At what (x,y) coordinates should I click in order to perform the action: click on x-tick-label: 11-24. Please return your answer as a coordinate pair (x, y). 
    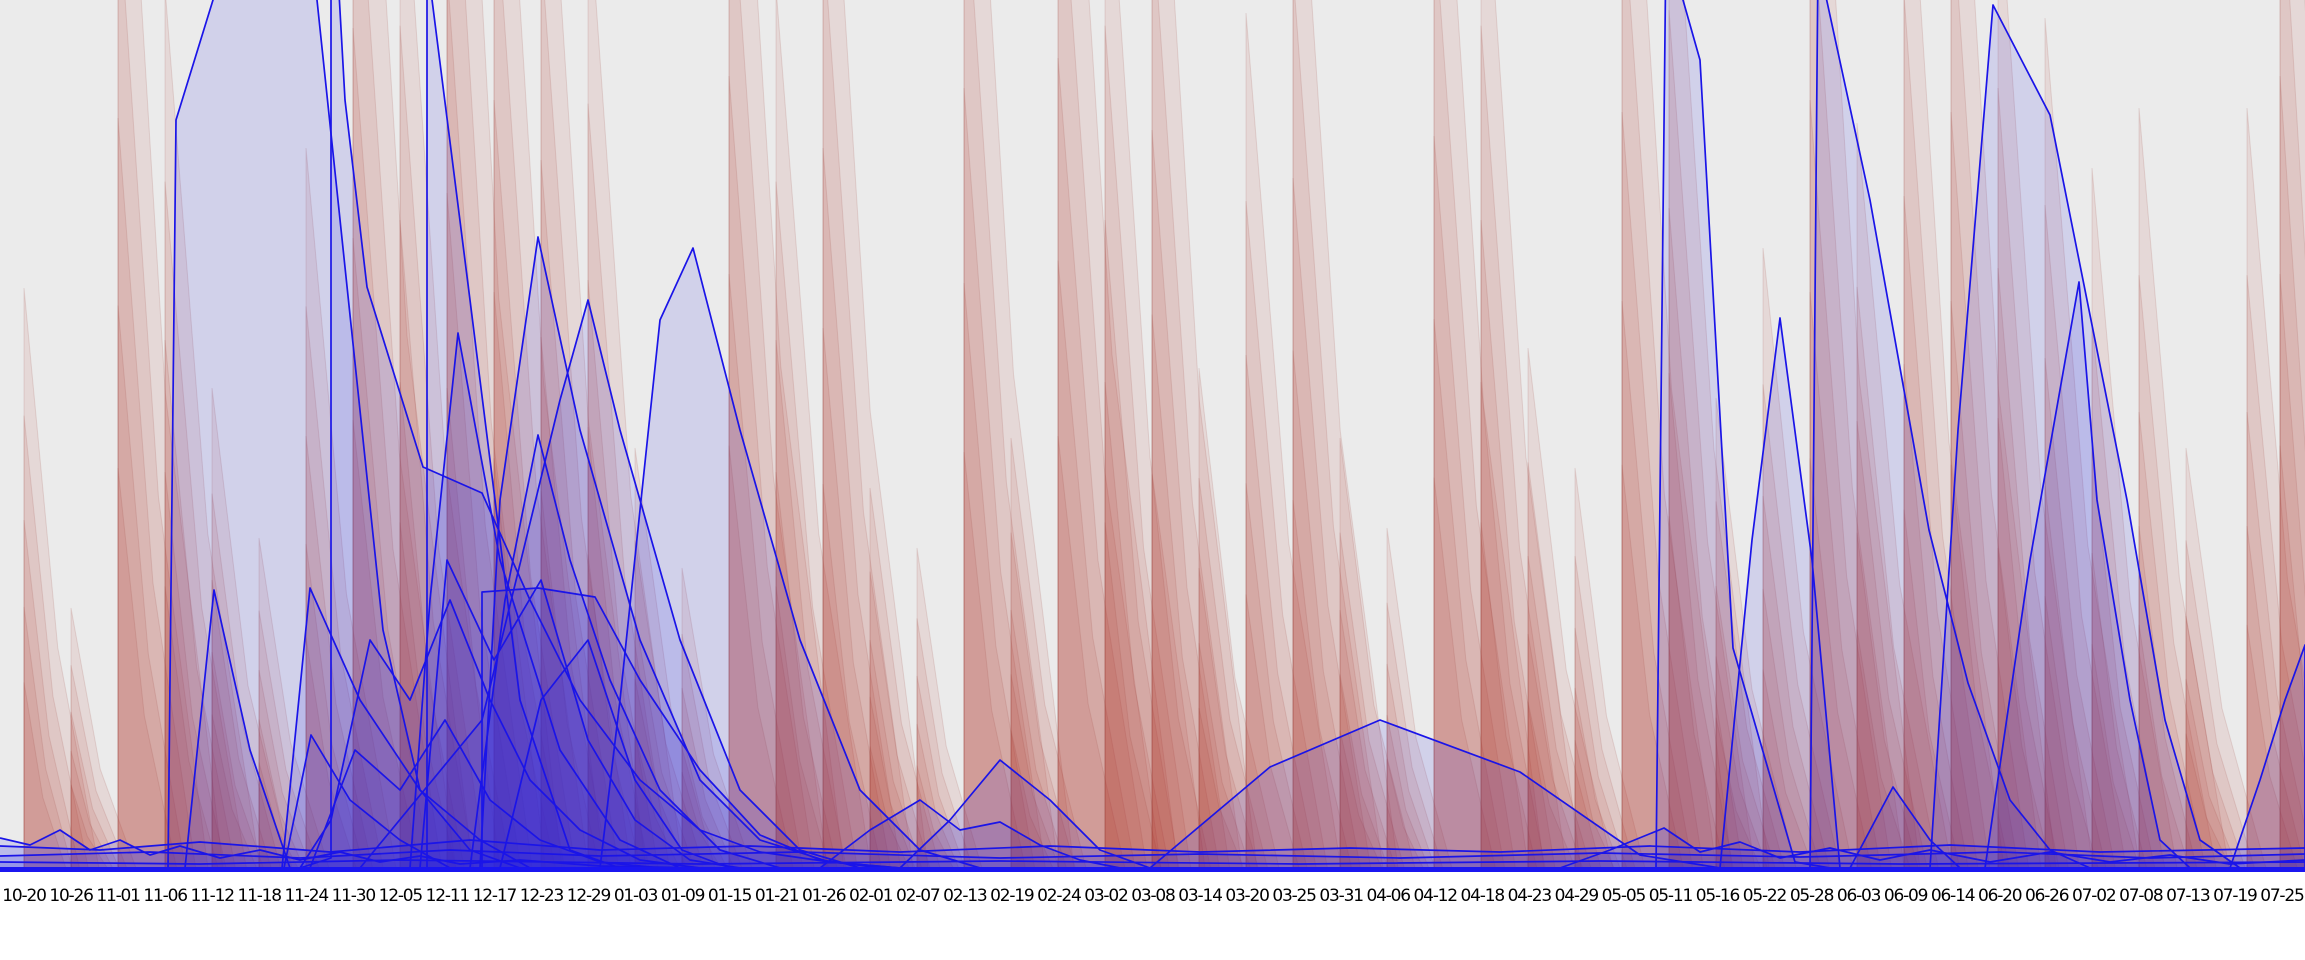
    Looking at the image, I should click on (307, 896).